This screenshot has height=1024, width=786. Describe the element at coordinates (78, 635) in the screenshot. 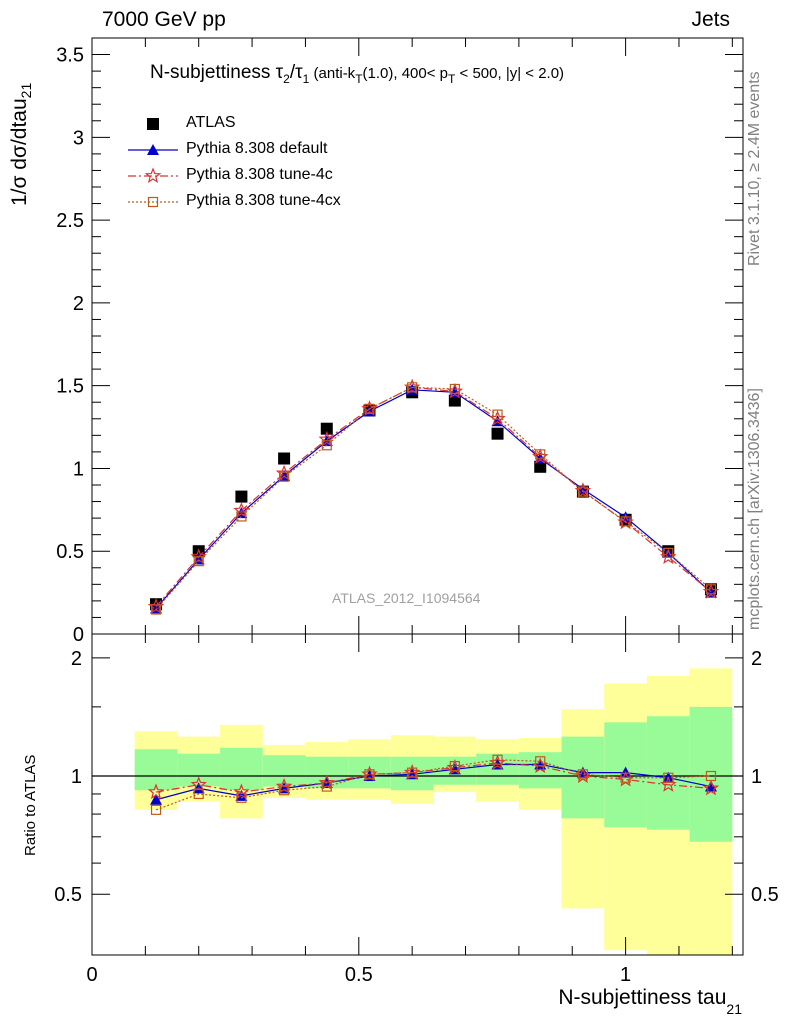

I see `main-ytick-label-0: 0` at that location.